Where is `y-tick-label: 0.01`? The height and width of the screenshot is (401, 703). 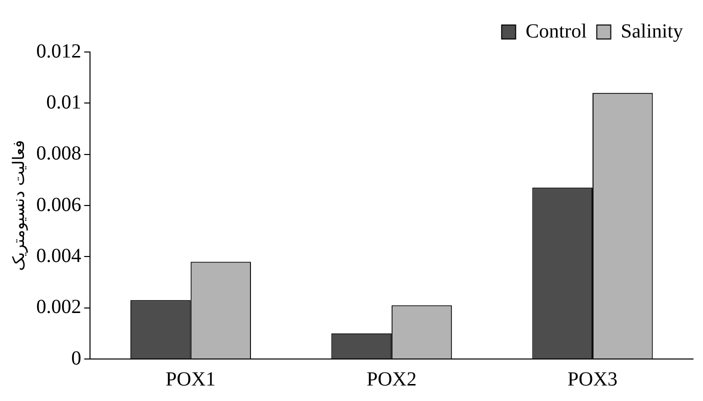 y-tick-label: 0.01 is located at coordinates (64, 102).